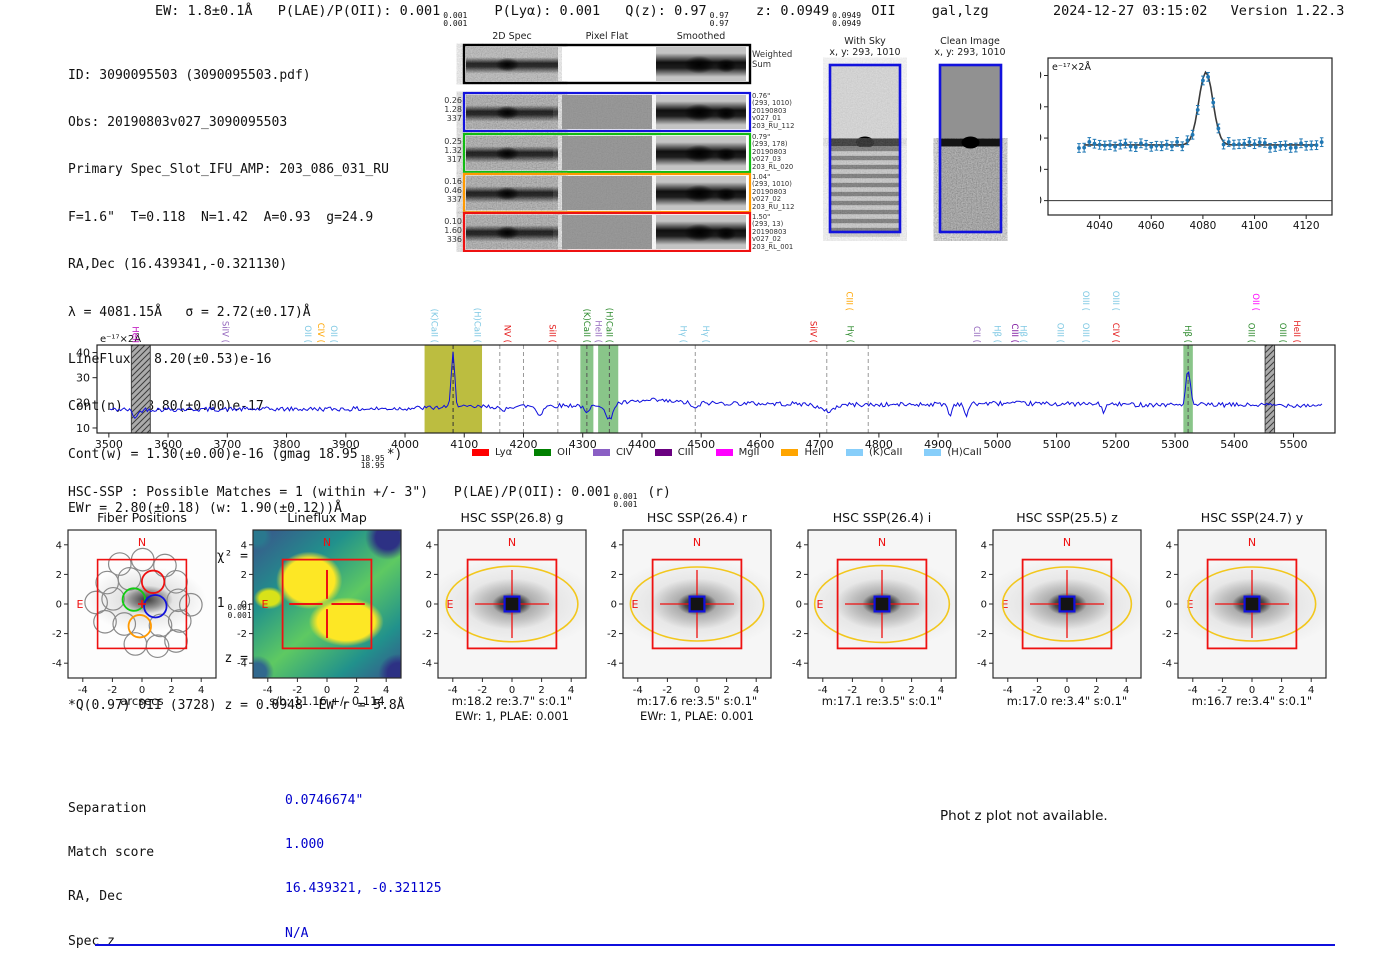  Describe the element at coordinates (874, 612) in the screenshot. I see `cutout-axes-i: -4 -4 -2 -2 0 0 2 2 4 4 N E` at that location.